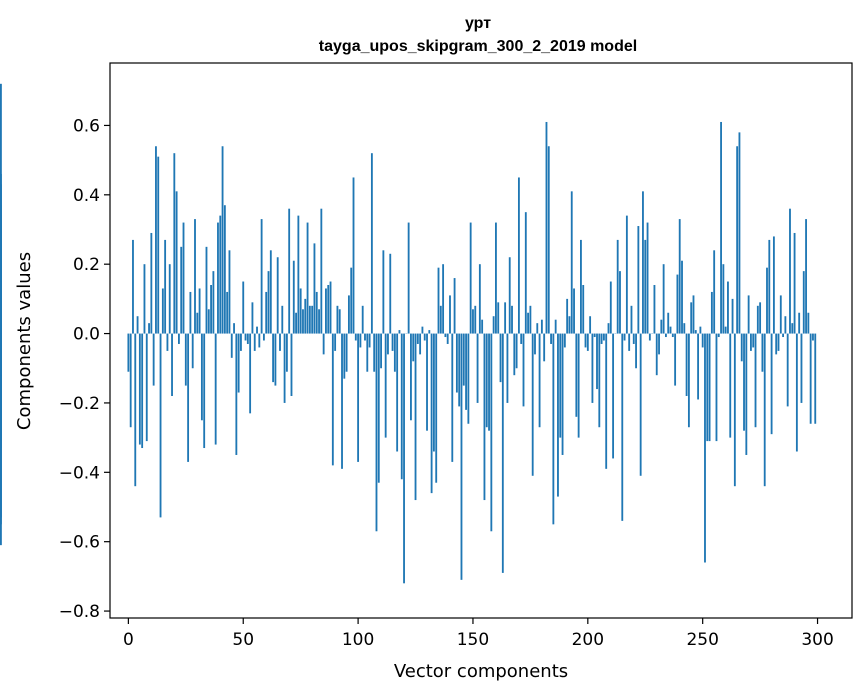 The width and height of the screenshot is (867, 696). What do you see at coordinates (358, 640) in the screenshot?
I see `x-tick-label: 100` at bounding box center [358, 640].